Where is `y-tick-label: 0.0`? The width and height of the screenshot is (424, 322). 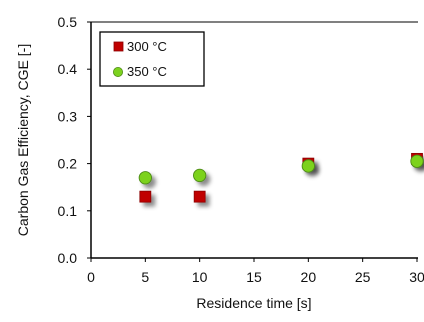 y-tick-label: 0.0 is located at coordinates (68, 258).